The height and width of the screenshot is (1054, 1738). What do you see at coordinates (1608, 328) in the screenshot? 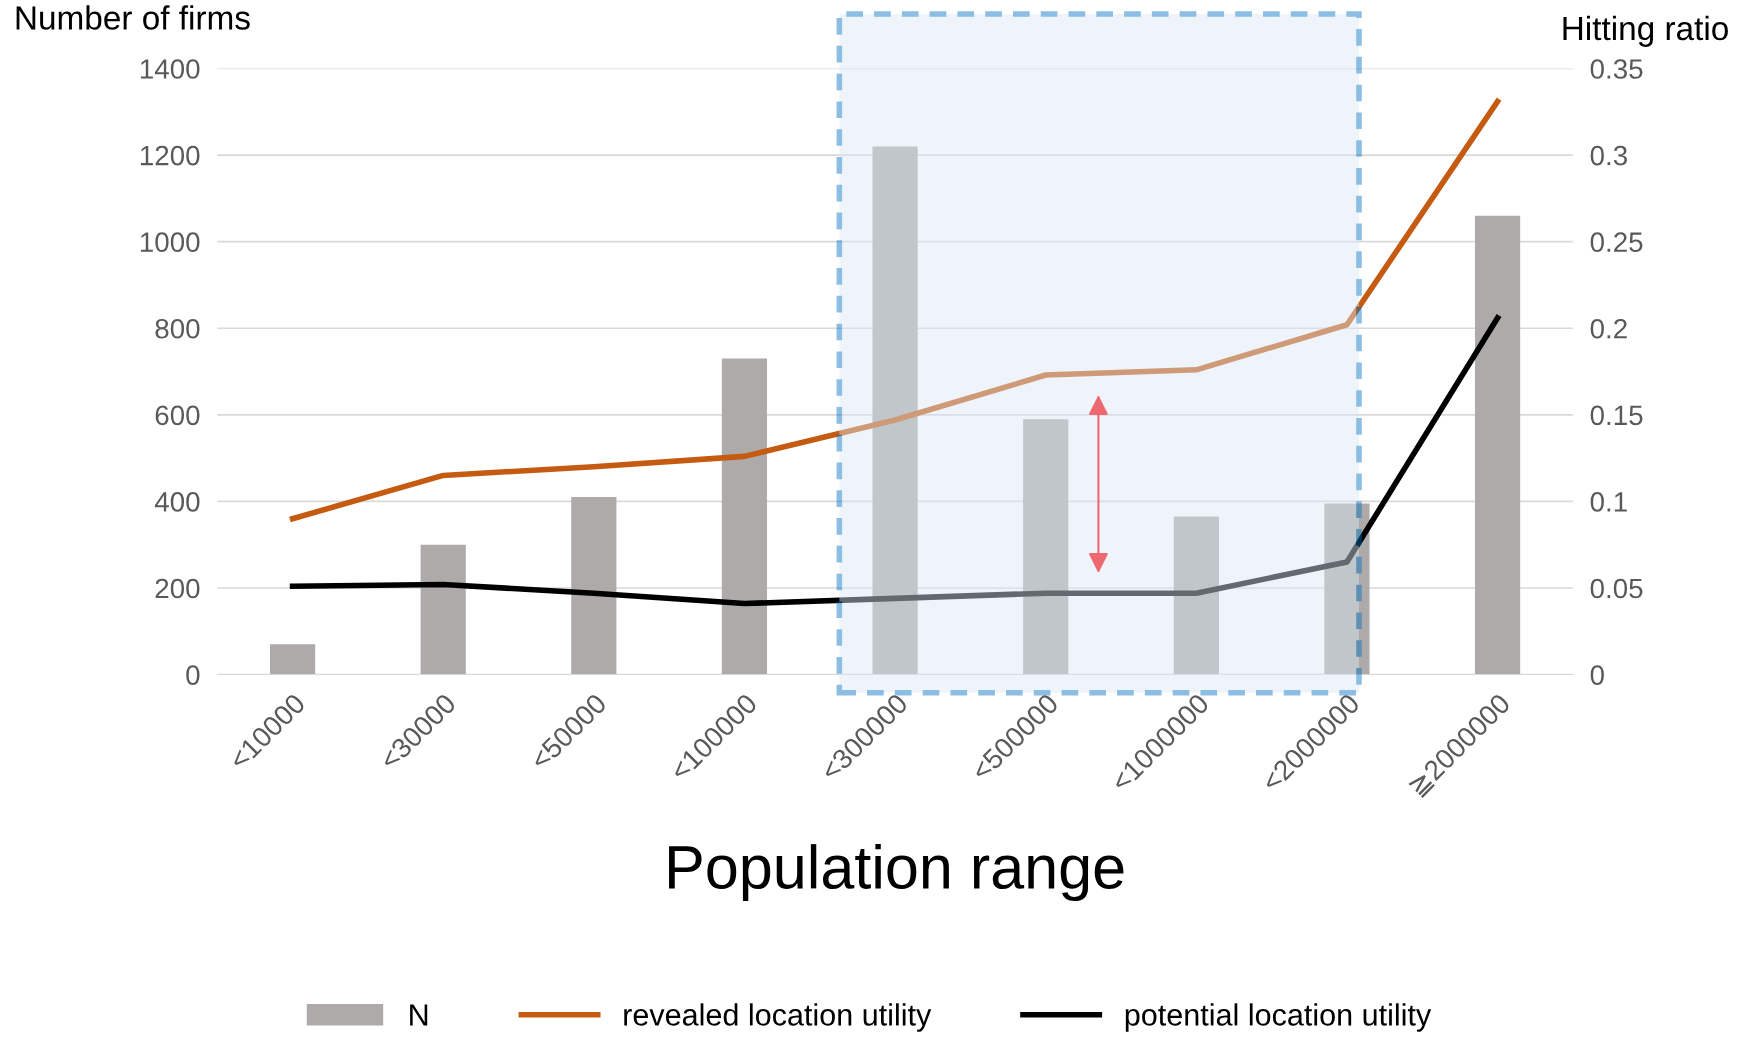
I see `y2-tick-label: 0.2` at bounding box center [1608, 328].